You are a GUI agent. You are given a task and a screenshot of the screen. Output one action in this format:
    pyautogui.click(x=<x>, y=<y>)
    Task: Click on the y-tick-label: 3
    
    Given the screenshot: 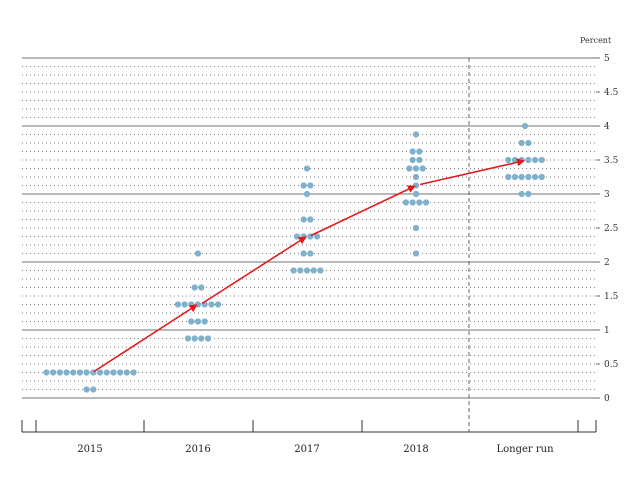 What is the action you would take?
    pyautogui.click(x=607, y=195)
    